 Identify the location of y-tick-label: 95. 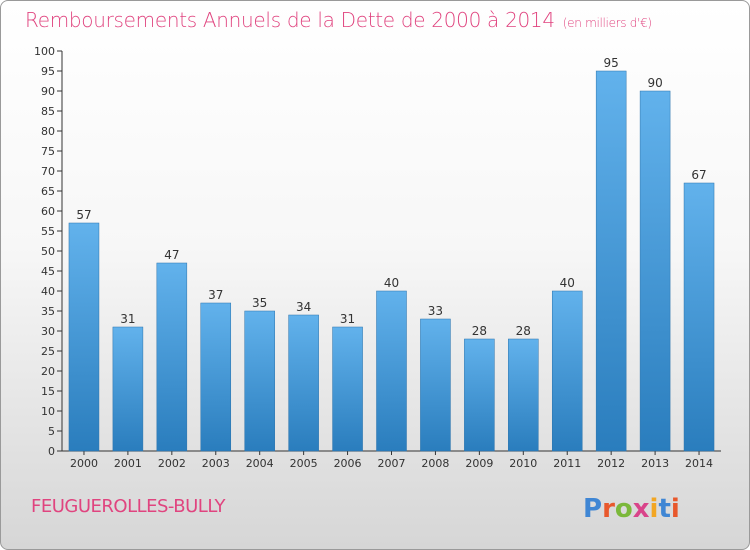
(48, 71).